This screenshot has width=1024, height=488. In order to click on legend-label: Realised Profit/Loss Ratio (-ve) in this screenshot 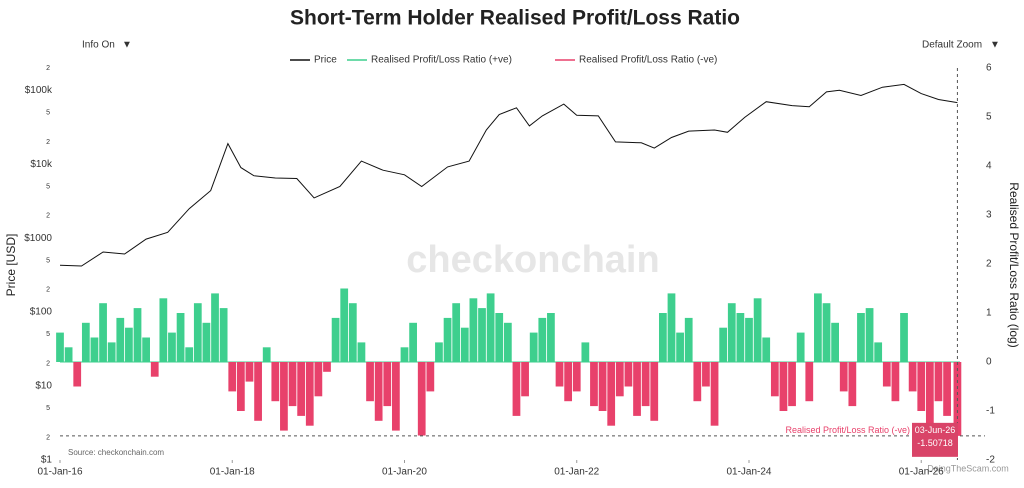, I will do `click(648, 60)`.